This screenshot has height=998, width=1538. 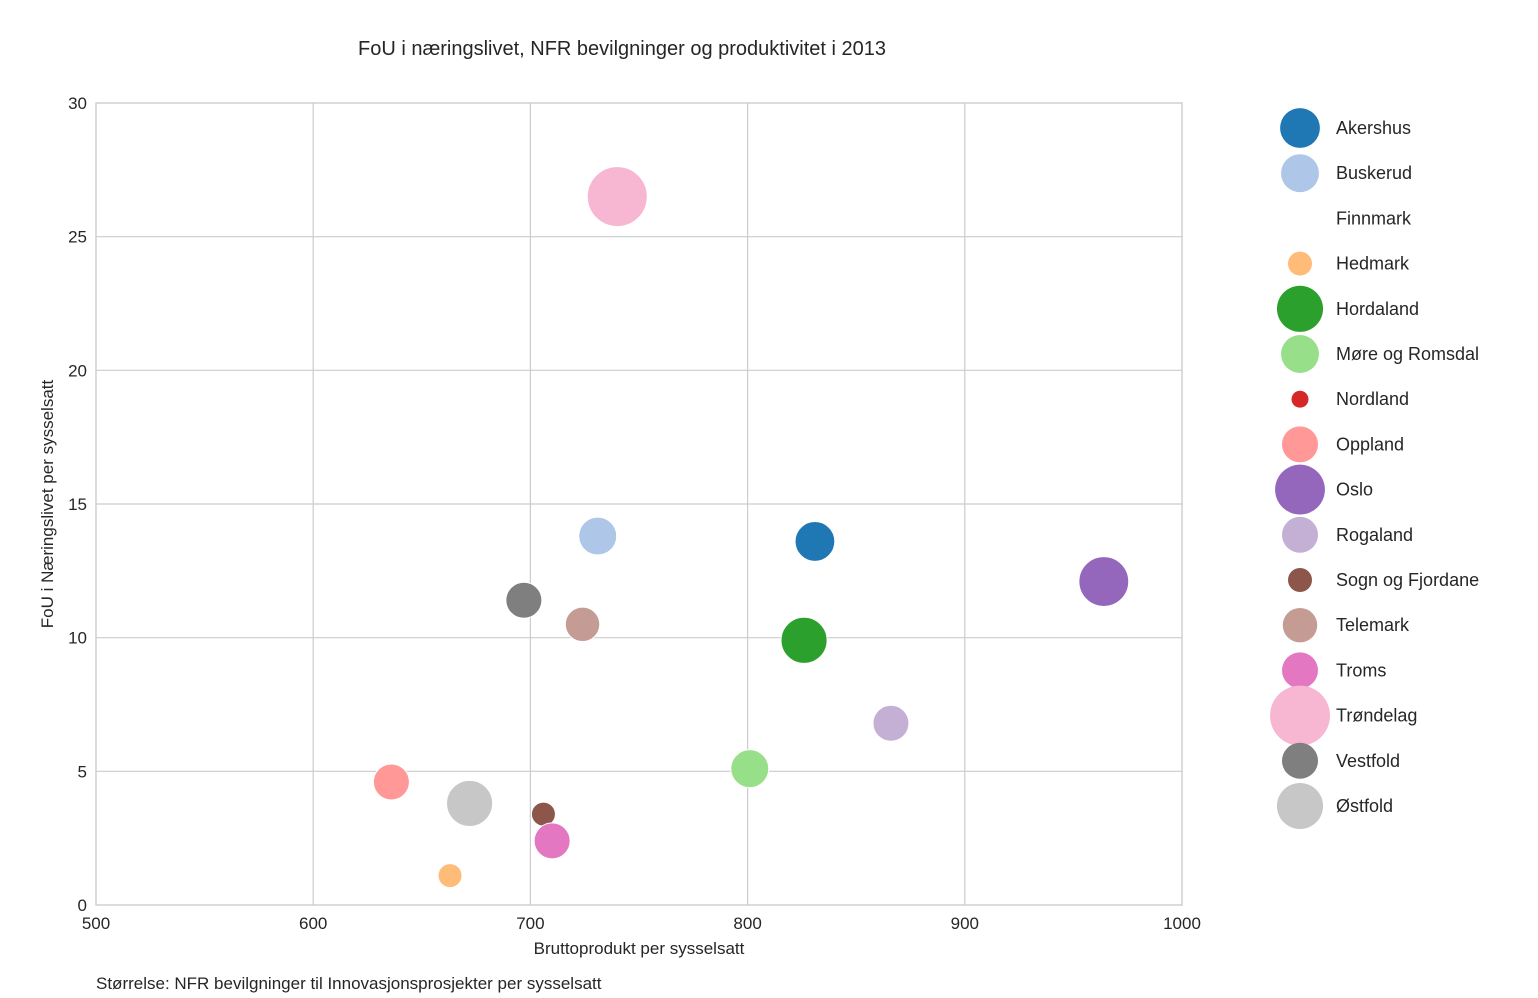 I want to click on y-tick-label: 0, so click(x=82, y=905).